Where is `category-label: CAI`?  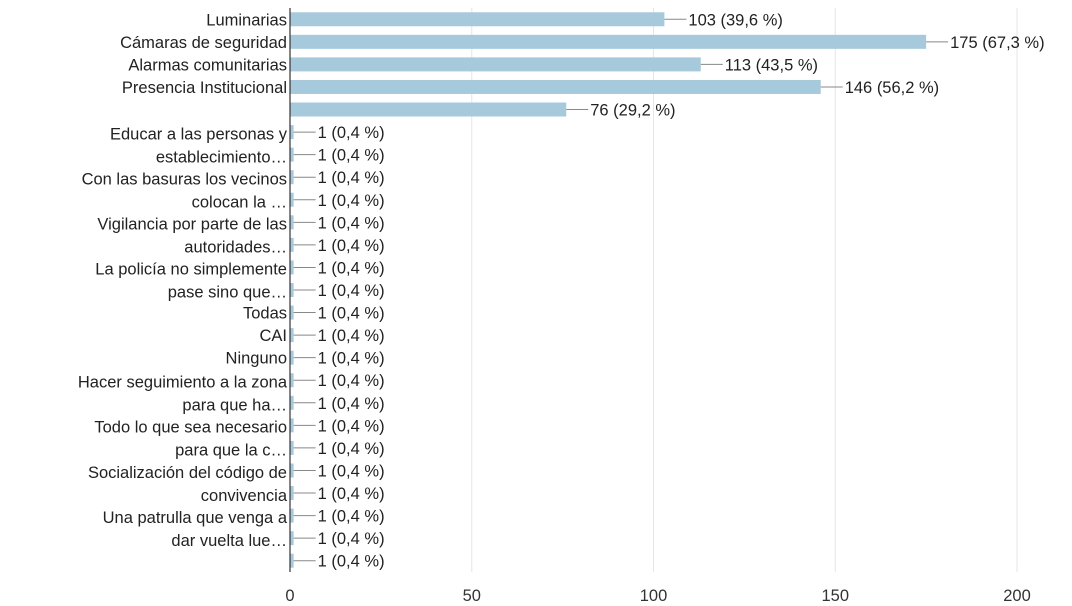
category-label: CAI is located at coordinates (273, 336).